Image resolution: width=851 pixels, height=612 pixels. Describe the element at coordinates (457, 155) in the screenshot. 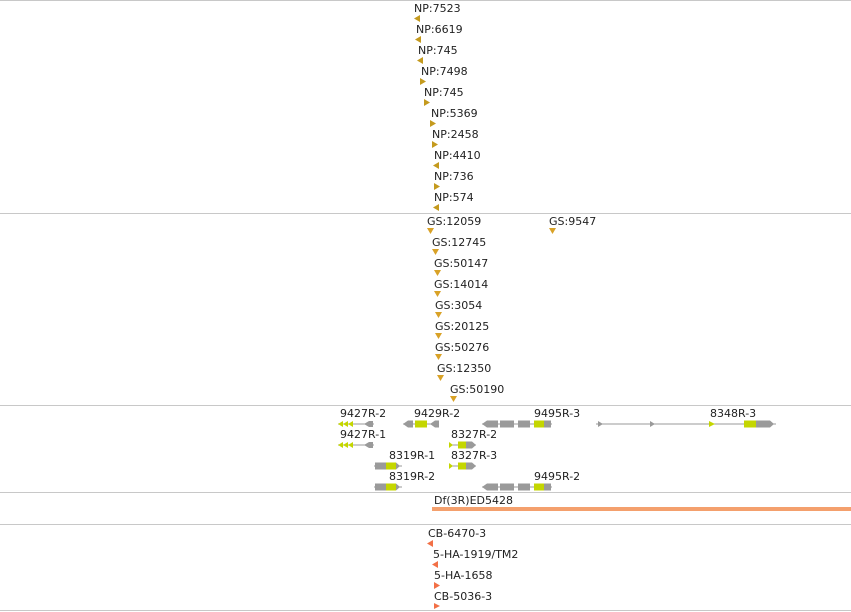

I see `insertion-label: NP:4410` at that location.